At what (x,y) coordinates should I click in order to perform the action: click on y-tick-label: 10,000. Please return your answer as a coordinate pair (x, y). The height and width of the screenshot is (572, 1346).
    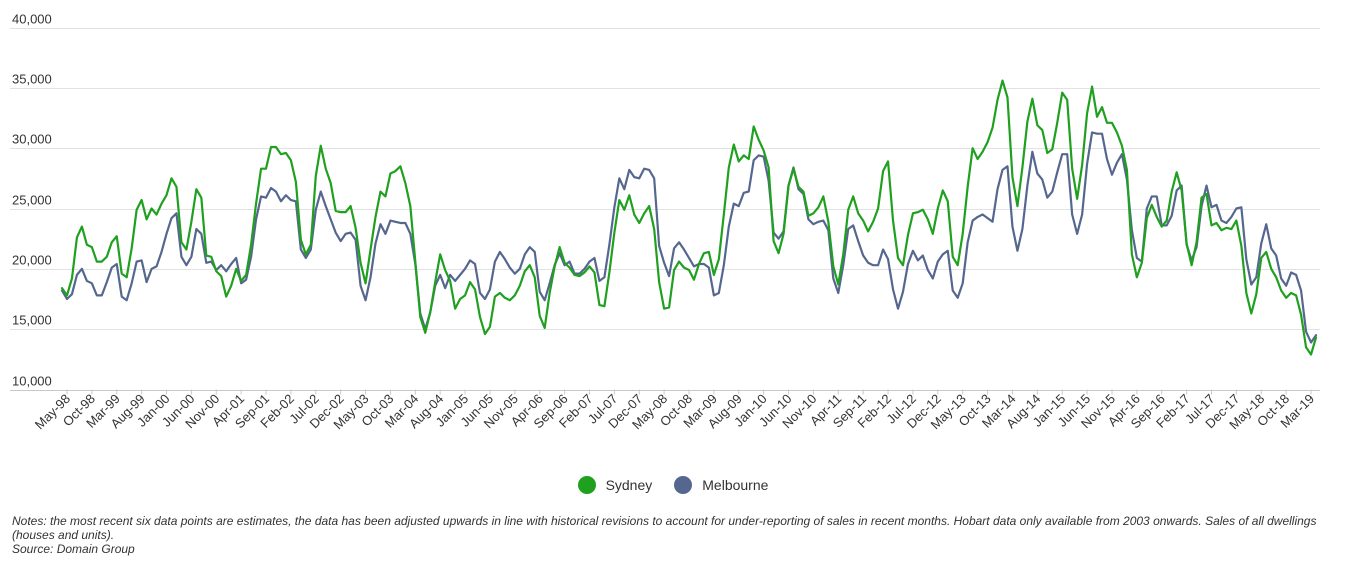
    Looking at the image, I should click on (32, 381).